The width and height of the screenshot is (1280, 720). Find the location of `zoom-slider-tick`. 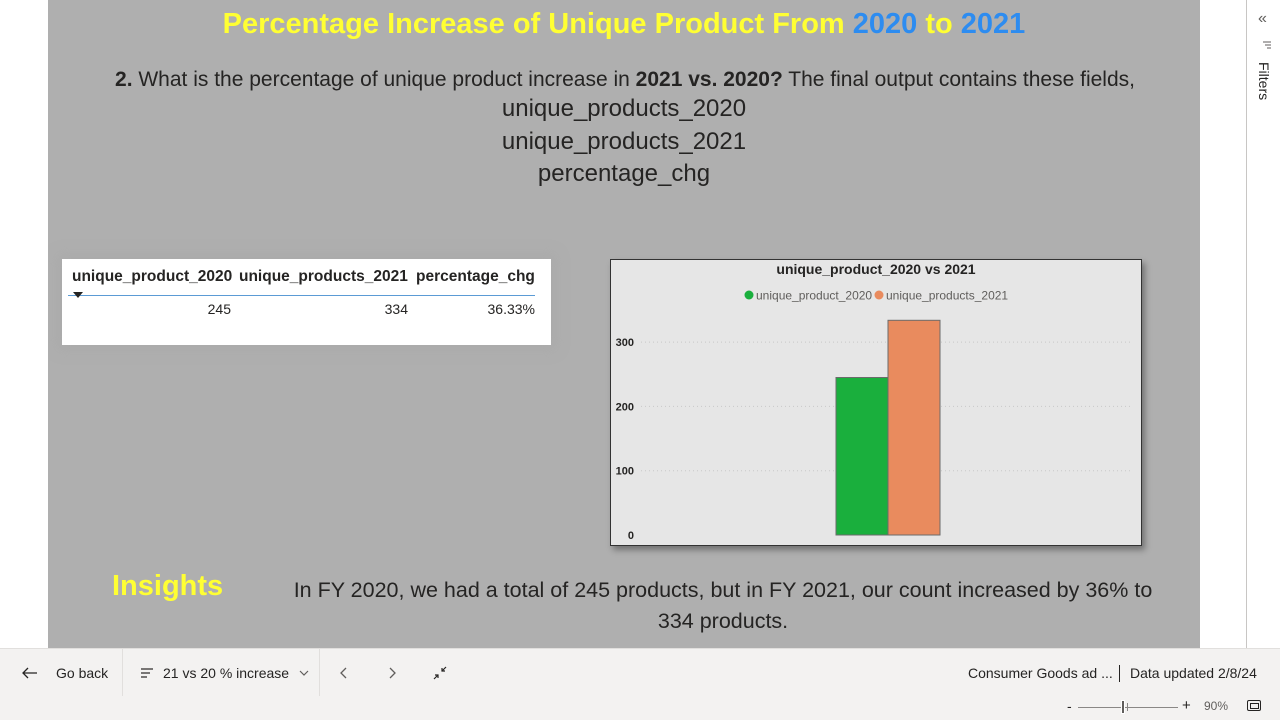

zoom-slider-tick is located at coordinates (1127, 707).